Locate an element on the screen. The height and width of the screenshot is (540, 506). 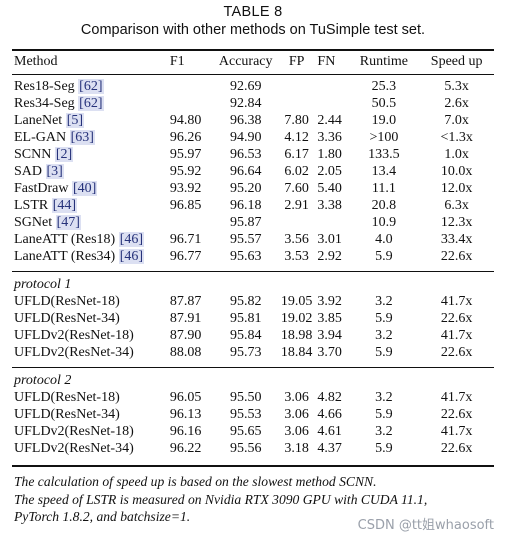
citation-link: [2] is located at coordinates (64, 154).